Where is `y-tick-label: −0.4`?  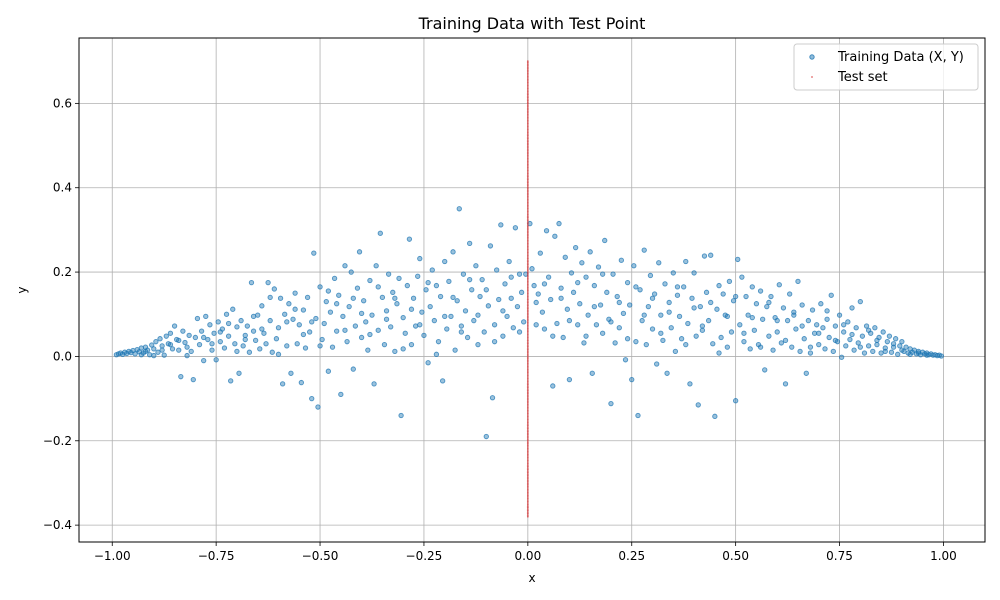
y-tick-label: −0.4 is located at coordinates (57, 525).